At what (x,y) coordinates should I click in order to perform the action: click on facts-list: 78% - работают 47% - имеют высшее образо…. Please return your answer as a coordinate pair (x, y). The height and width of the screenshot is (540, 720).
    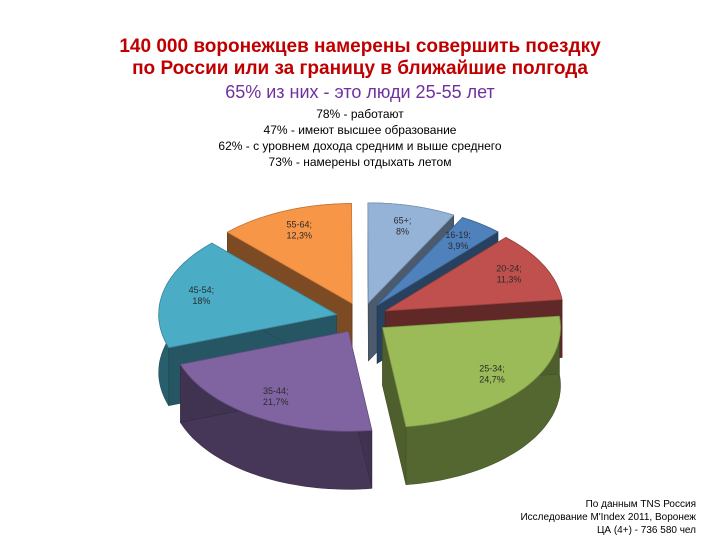
    Looking at the image, I should click on (360, 138).